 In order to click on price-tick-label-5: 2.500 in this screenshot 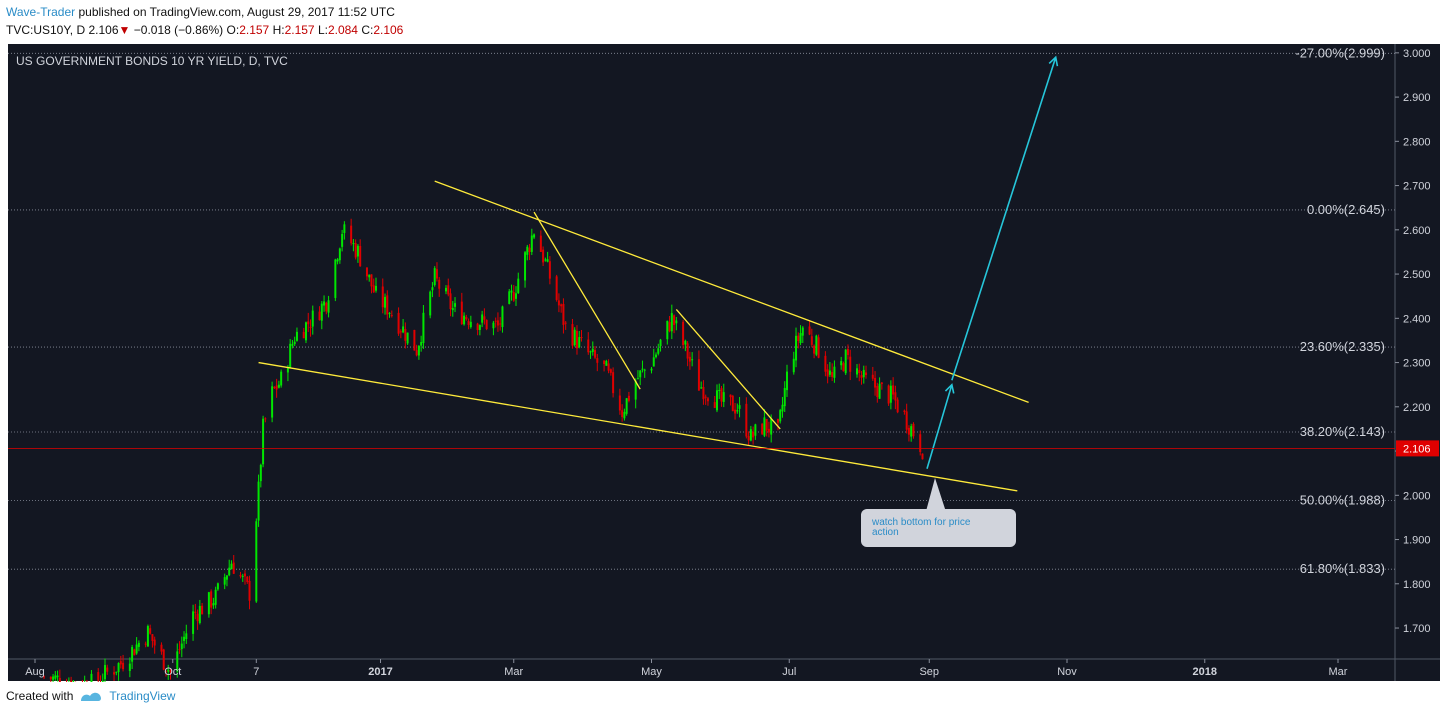, I will do `click(1417, 275)`.